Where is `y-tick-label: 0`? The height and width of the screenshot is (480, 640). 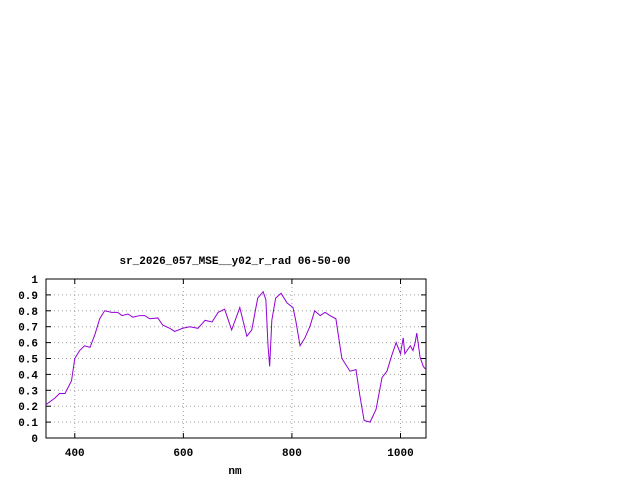
y-tick-label: 0 is located at coordinates (34, 440).